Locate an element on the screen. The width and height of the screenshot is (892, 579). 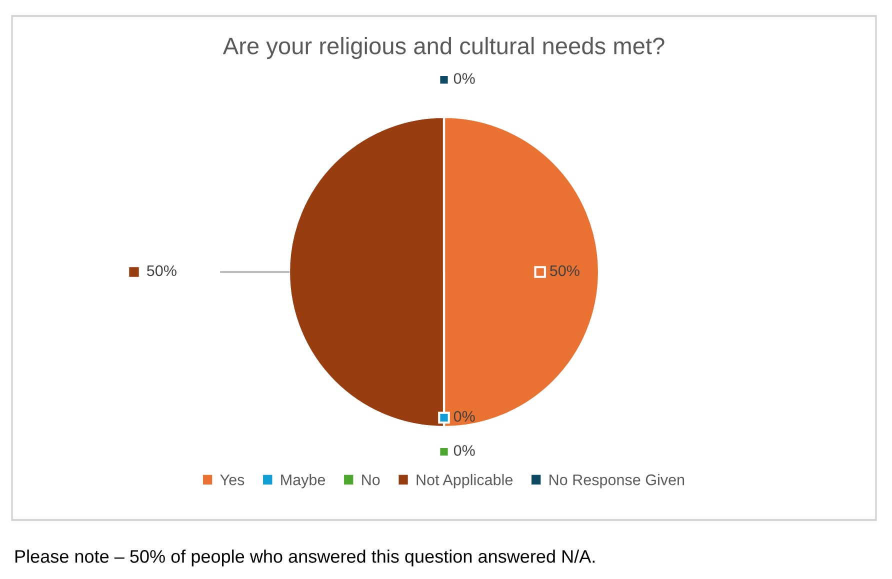
text: Please note – 50% of people who answered this question answered N/A. is located at coordinates (305, 558).